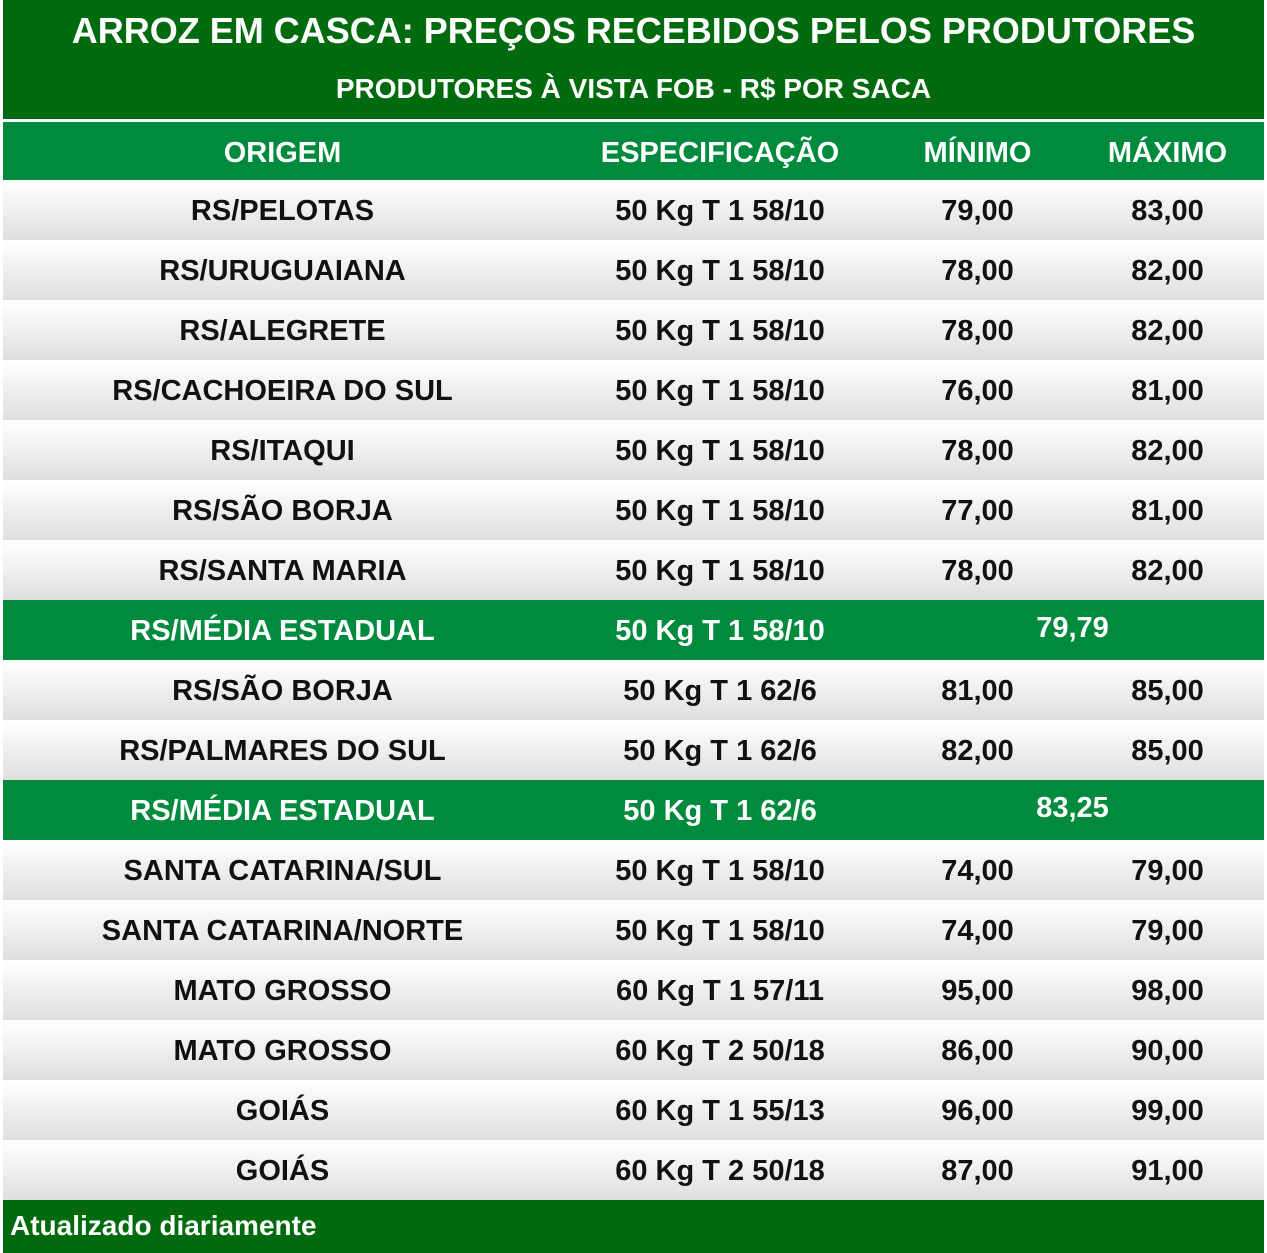  Describe the element at coordinates (282, 331) in the screenshot. I see `cell: RS/ALEGRETE` at that location.